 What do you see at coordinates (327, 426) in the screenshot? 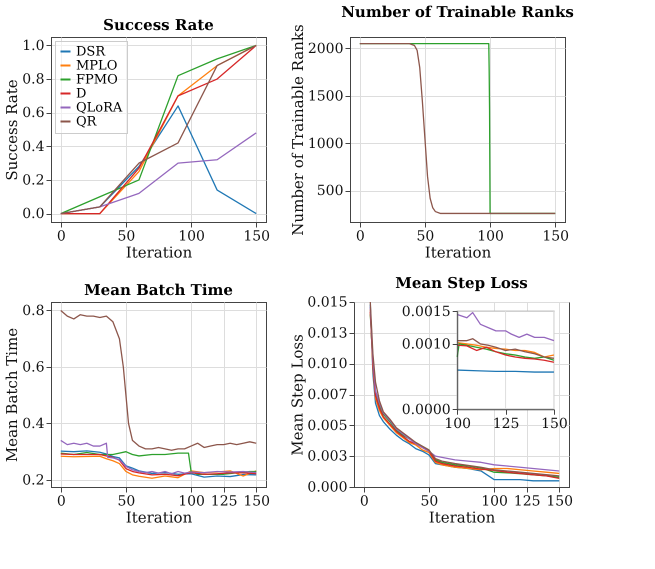
I see `y-tick-label: 0.005` at bounding box center [327, 426].